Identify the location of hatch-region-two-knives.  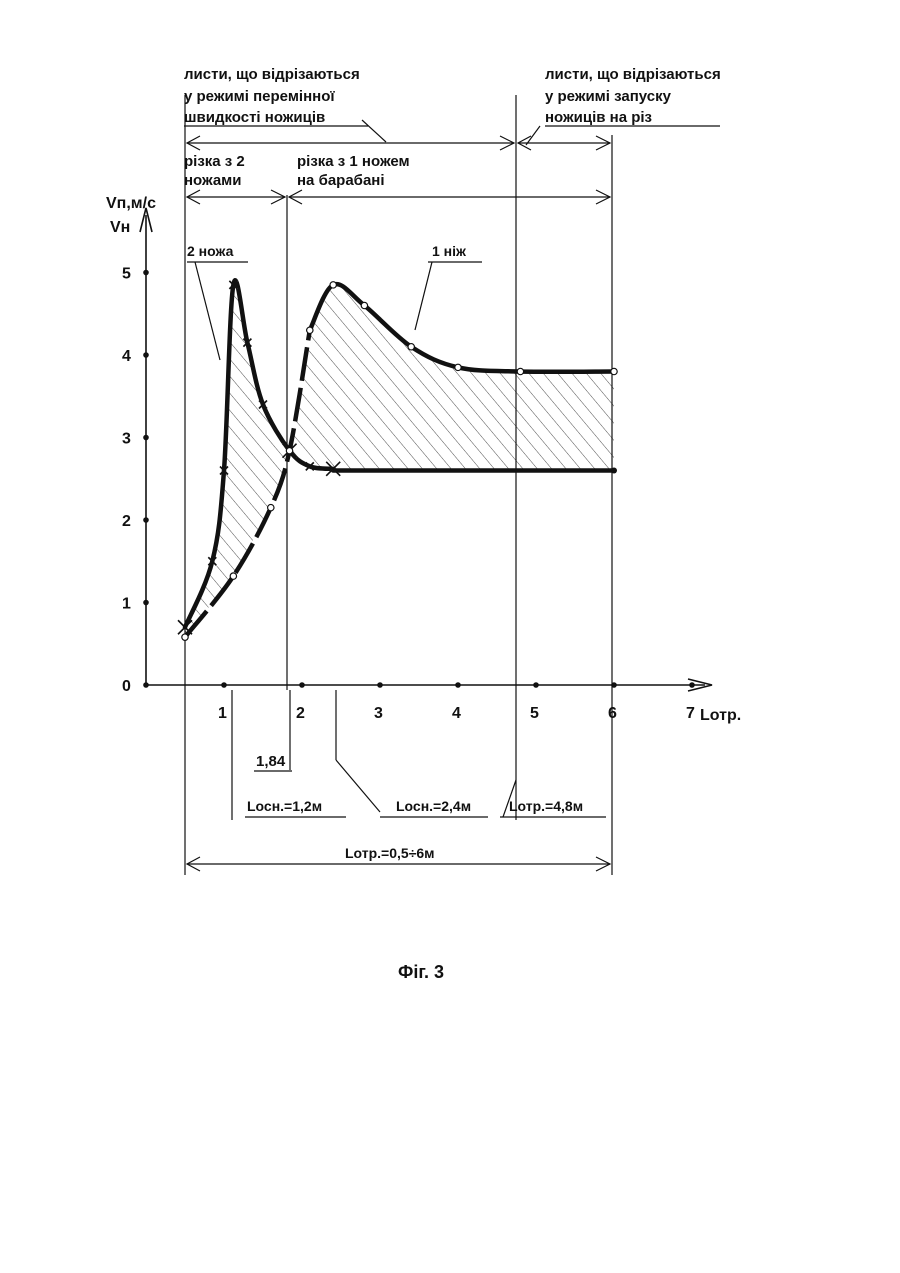
(237, 458).